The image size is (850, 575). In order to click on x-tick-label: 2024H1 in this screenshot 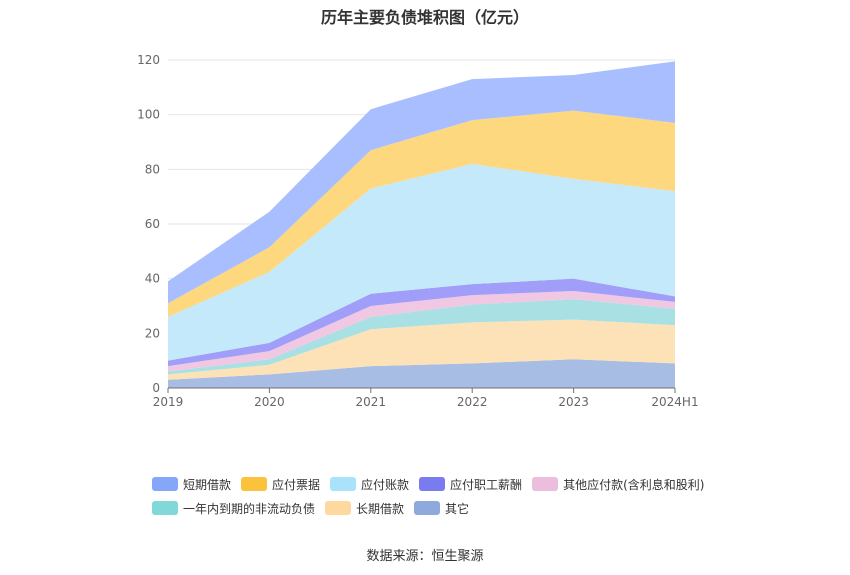, I will do `click(674, 402)`.